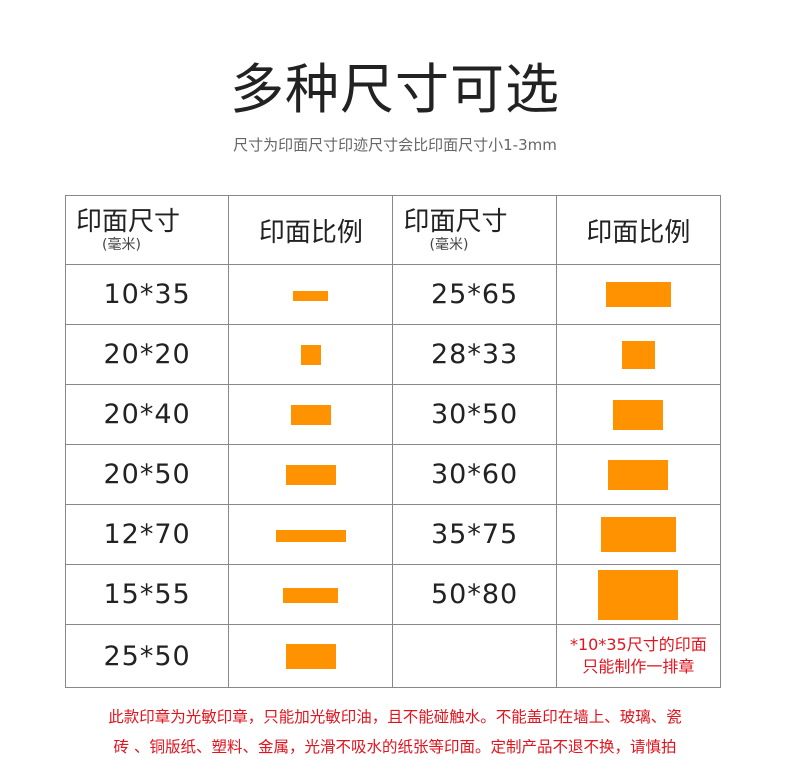 The height and width of the screenshot is (779, 790). I want to click on size-value: 30*60, so click(474, 474).